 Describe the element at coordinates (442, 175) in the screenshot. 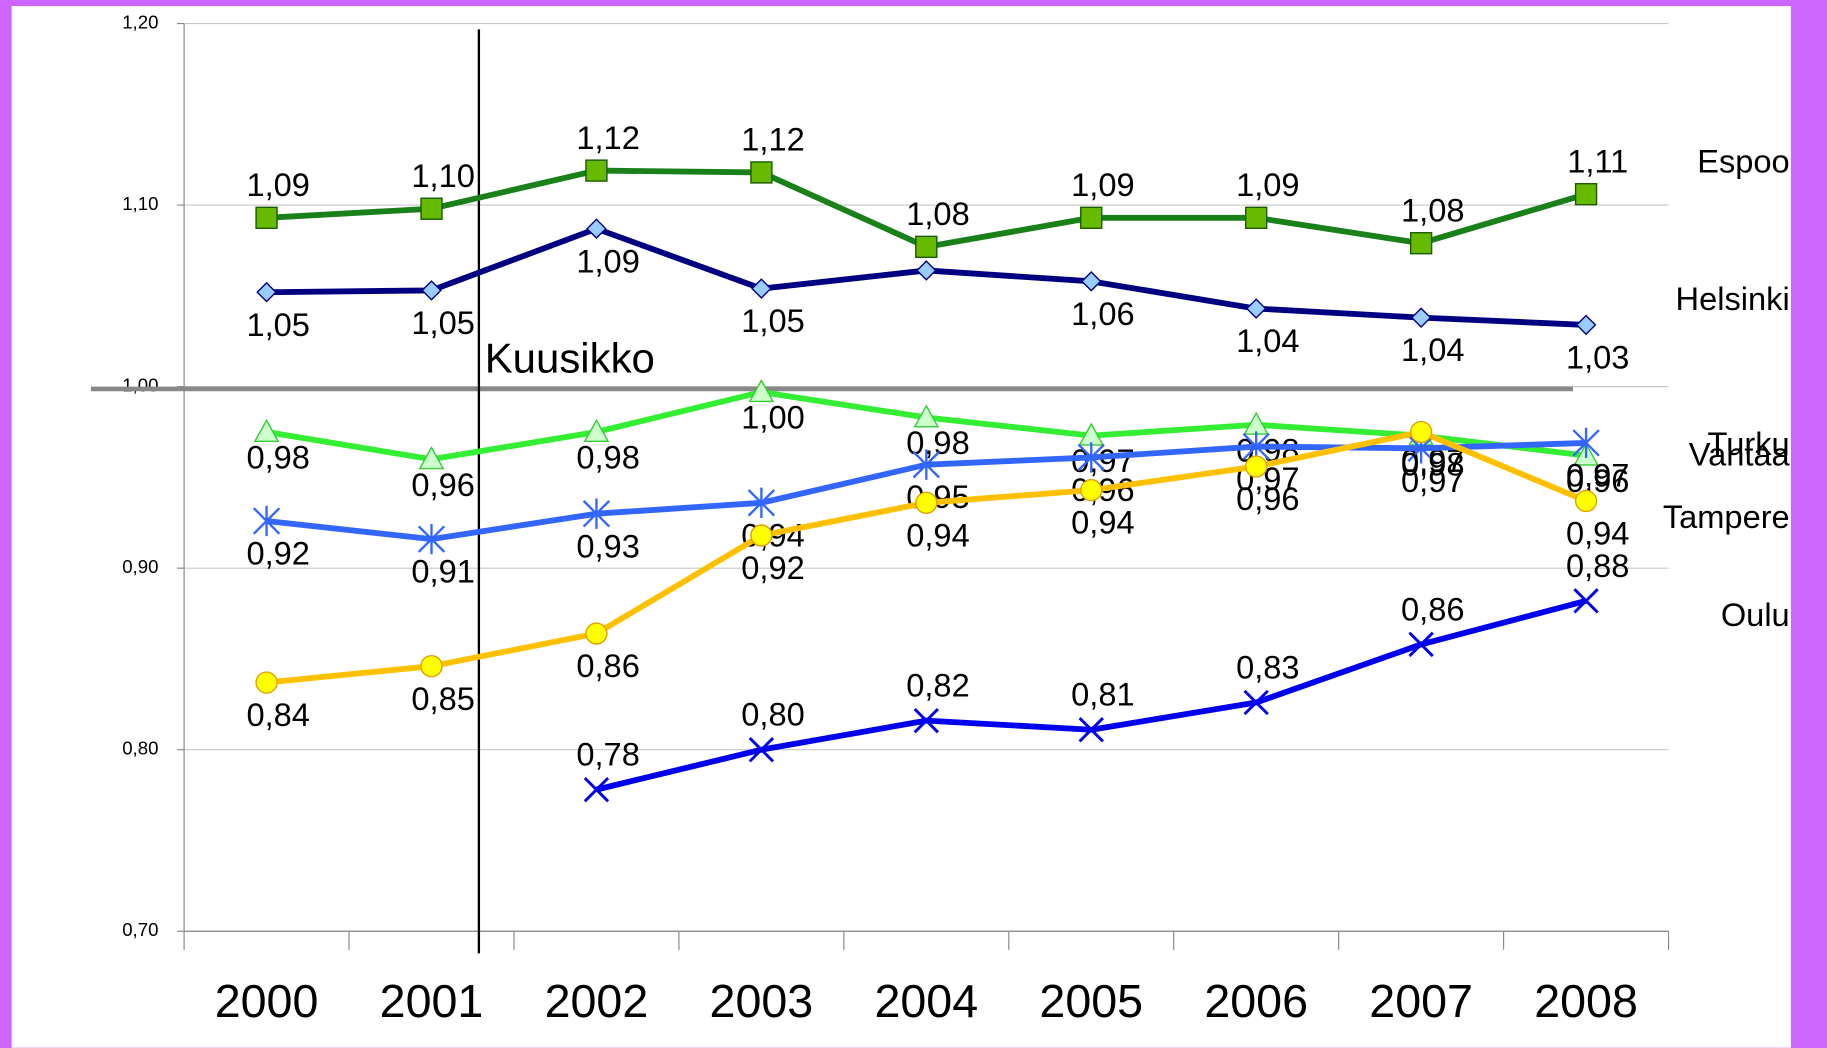

I see `data-label: 1,10` at that location.